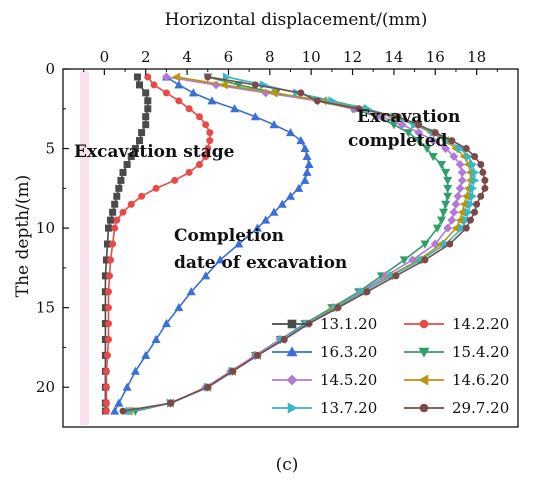 This screenshot has height=488, width=550. What do you see at coordinates (480, 324) in the screenshot?
I see `legend-label: 14.2.20` at bounding box center [480, 324].